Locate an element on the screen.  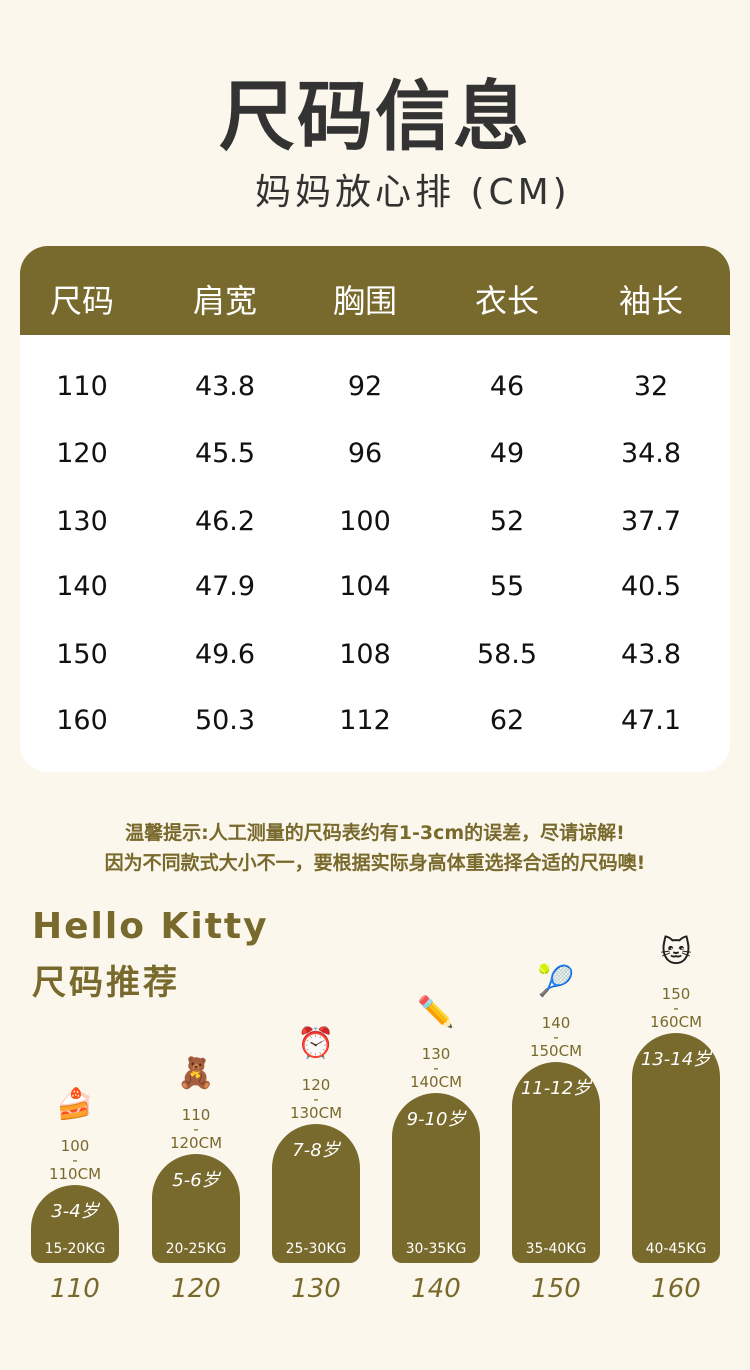
height-range: 100-110CM is located at coordinates (75, 1160).